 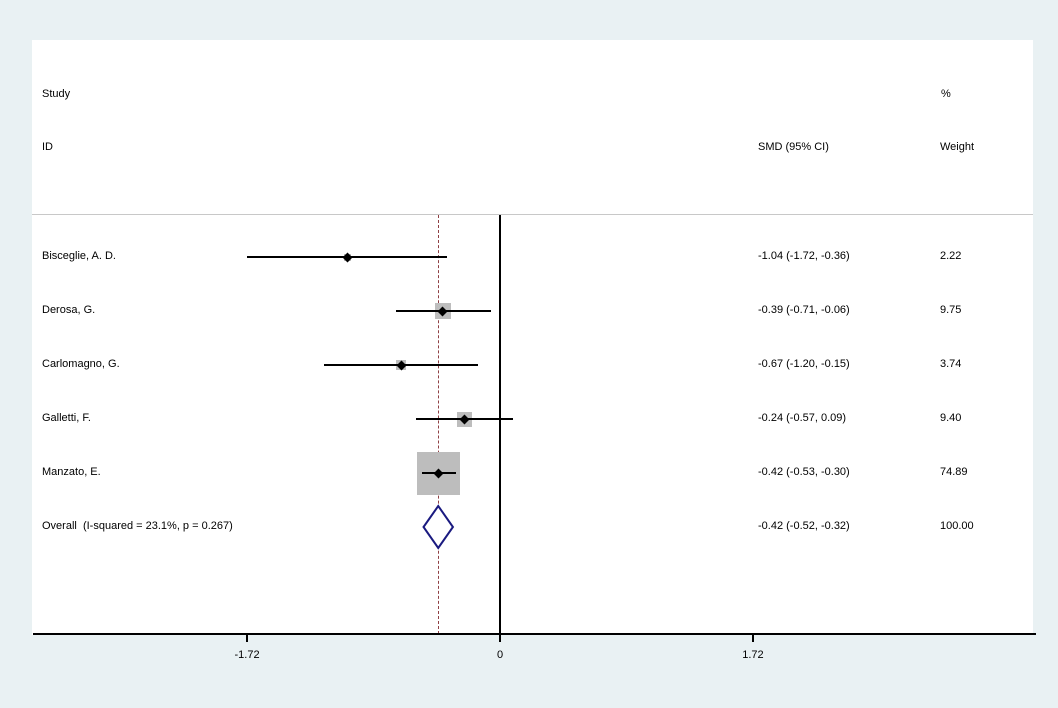 I want to click on x-axis-line, so click(x=534, y=634).